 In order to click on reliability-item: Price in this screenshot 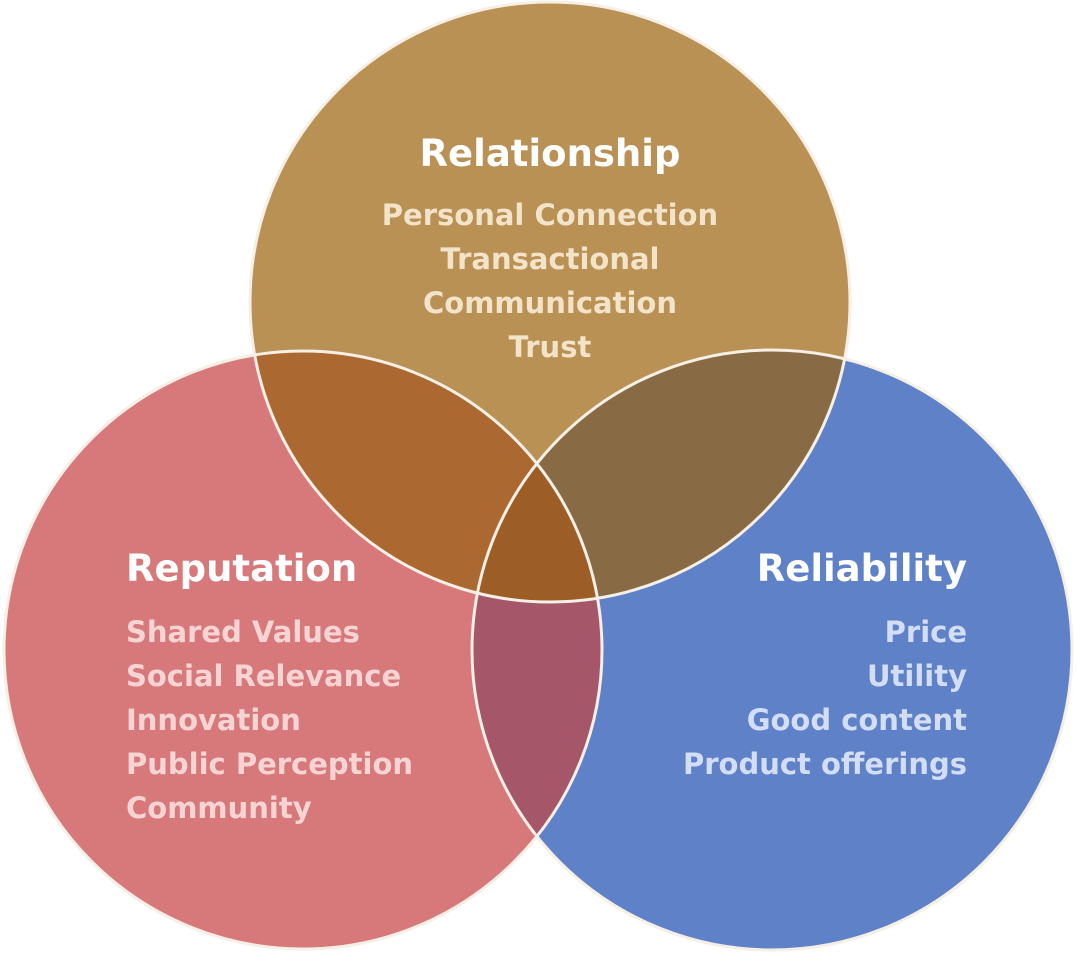, I will do `click(926, 632)`.